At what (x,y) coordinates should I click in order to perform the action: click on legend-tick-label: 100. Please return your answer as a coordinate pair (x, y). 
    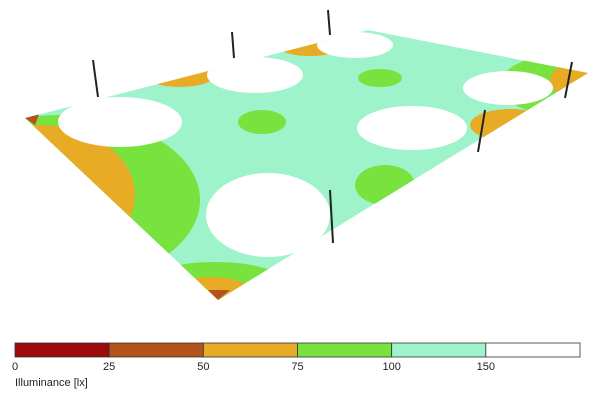
    Looking at the image, I should click on (391, 367).